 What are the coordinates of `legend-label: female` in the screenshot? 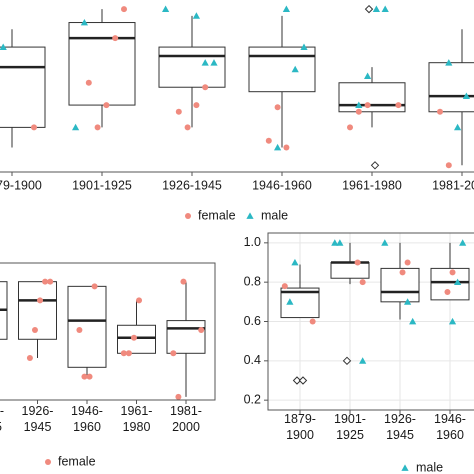 It's located at (217, 215).